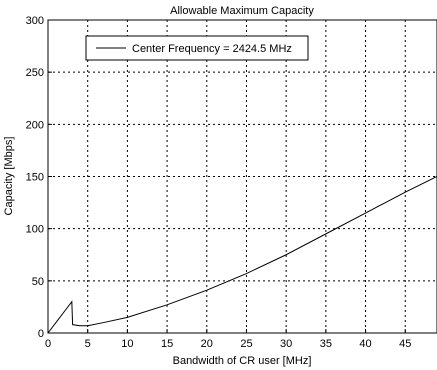  What do you see at coordinates (35, 21) in the screenshot?
I see `y-tick-label: 300` at bounding box center [35, 21].